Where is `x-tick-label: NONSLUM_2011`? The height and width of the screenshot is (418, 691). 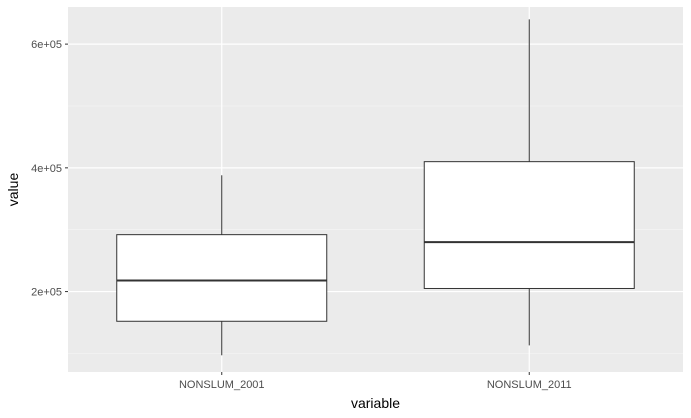 x-tick-label: NONSLUM_2011 is located at coordinates (529, 385).